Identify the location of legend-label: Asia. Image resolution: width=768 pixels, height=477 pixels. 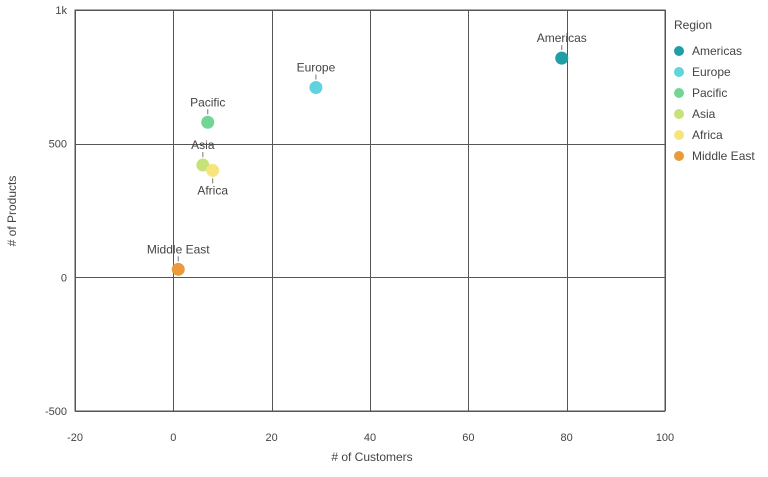
(704, 114).